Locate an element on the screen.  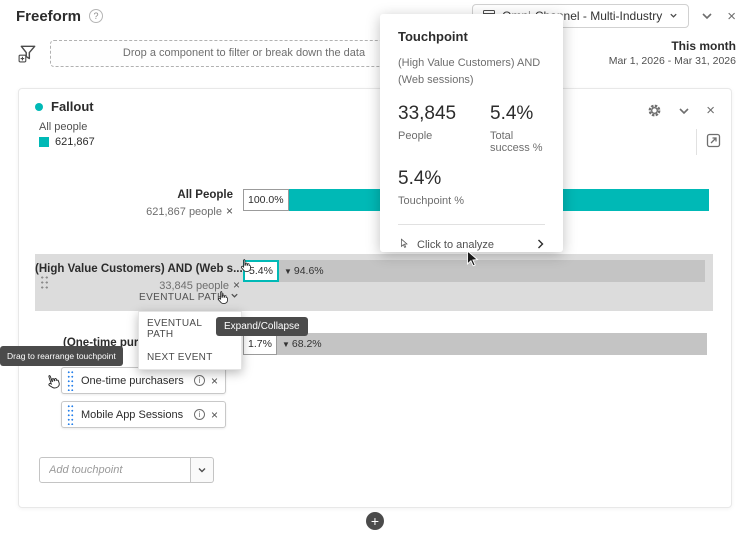
viz-collapse-icon is located at coordinates (684, 111).